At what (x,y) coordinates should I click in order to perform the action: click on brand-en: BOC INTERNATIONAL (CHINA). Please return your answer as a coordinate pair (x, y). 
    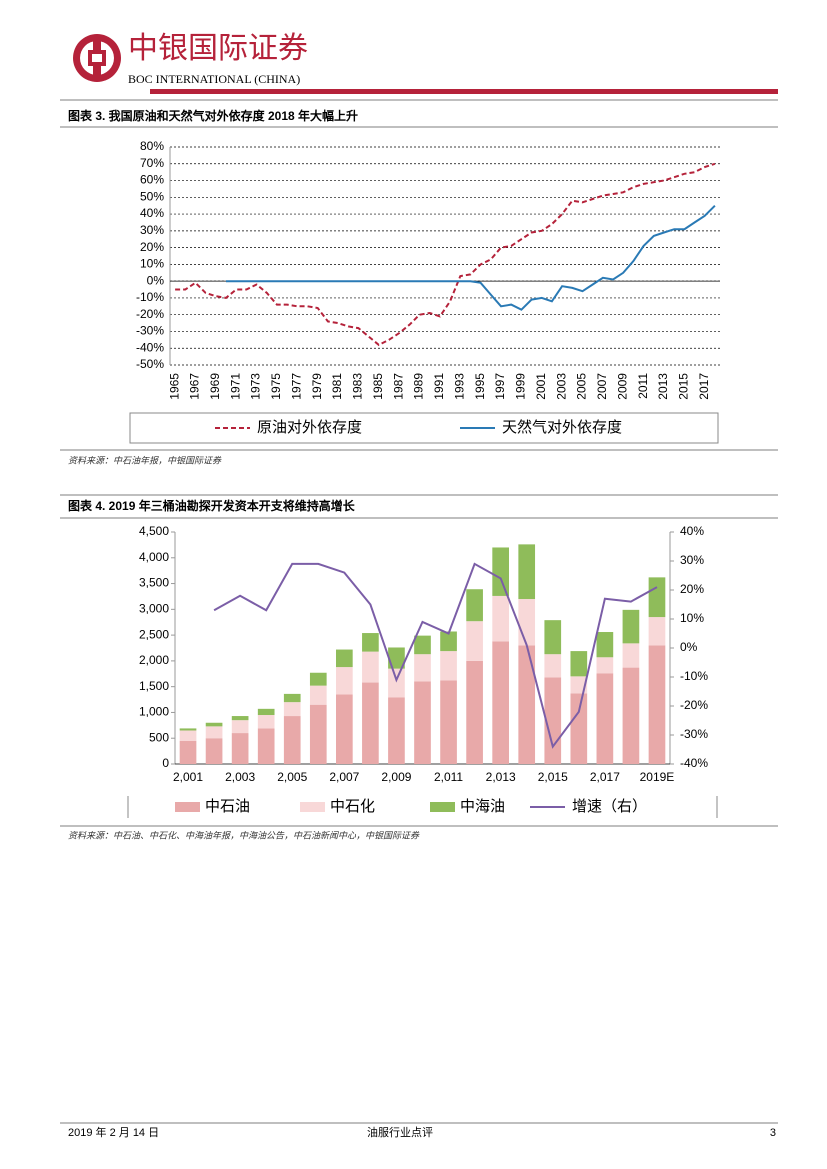
    Looking at the image, I should click on (214, 79).